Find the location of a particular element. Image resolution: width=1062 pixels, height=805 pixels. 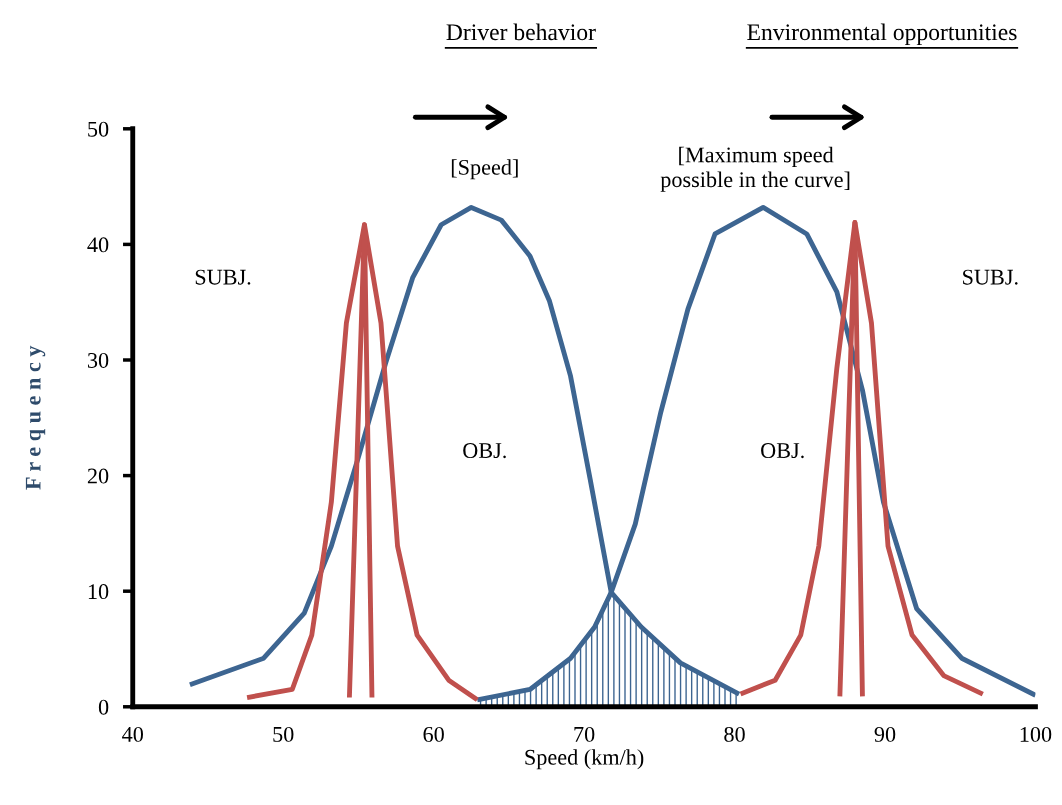

y-axis-title: F r e q u e n c y is located at coordinates (35, 417).